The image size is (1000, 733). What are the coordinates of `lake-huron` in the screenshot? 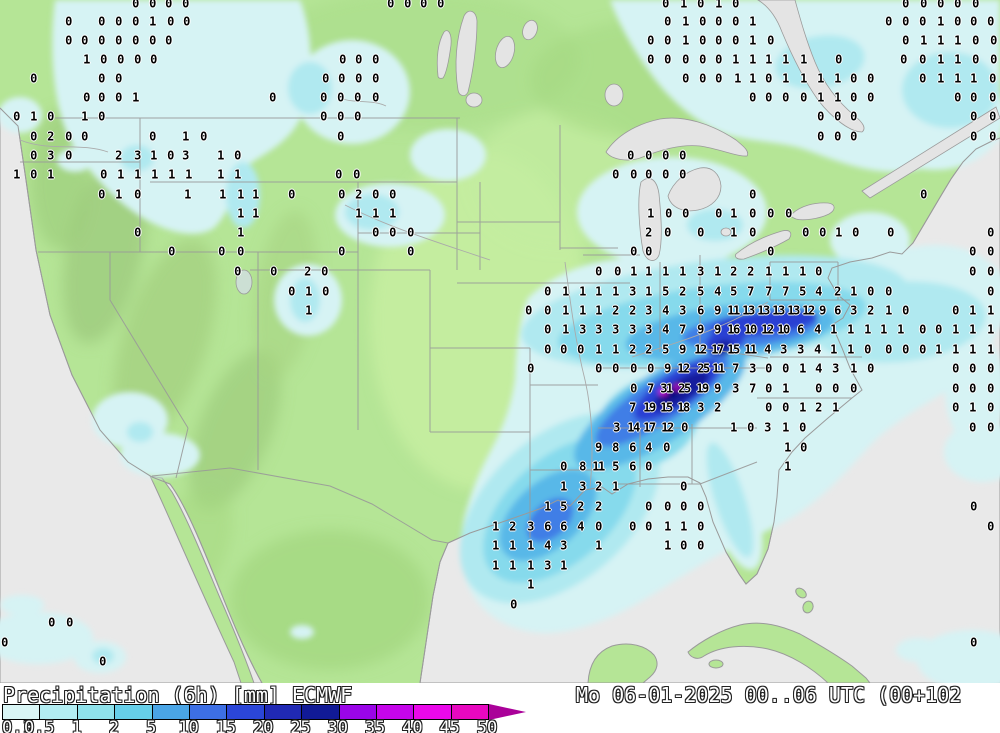 It's located at (694, 189).